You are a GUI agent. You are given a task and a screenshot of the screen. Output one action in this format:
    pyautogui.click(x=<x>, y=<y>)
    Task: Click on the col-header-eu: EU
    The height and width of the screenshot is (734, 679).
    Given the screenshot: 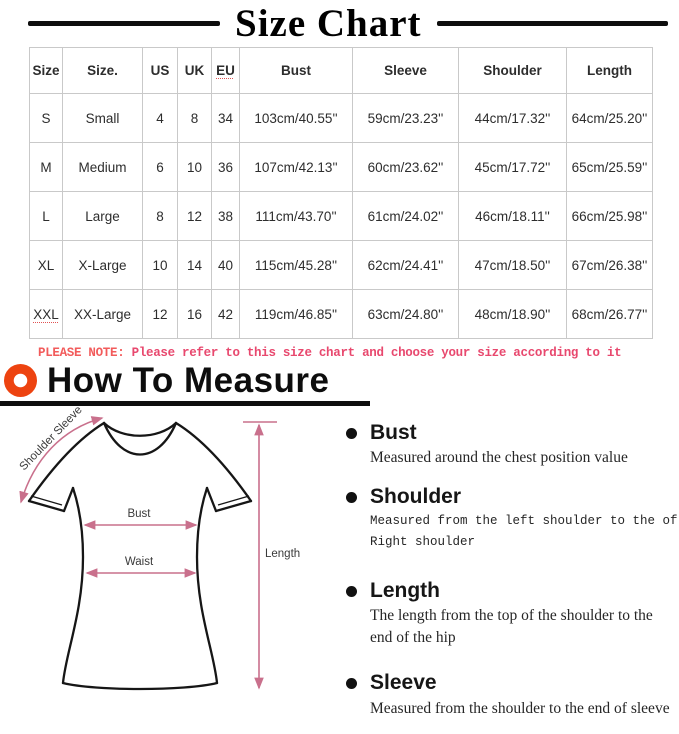 What is the action you would take?
    pyautogui.click(x=225, y=70)
    